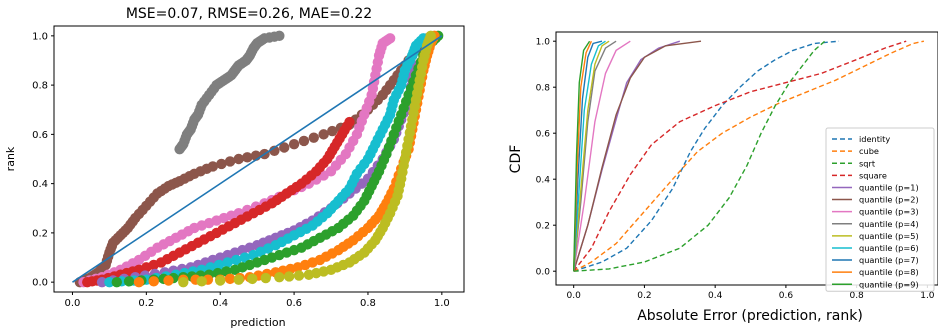  Describe the element at coordinates (442, 303) in the screenshot. I see `left-x-tick-label: 1.0` at that location.